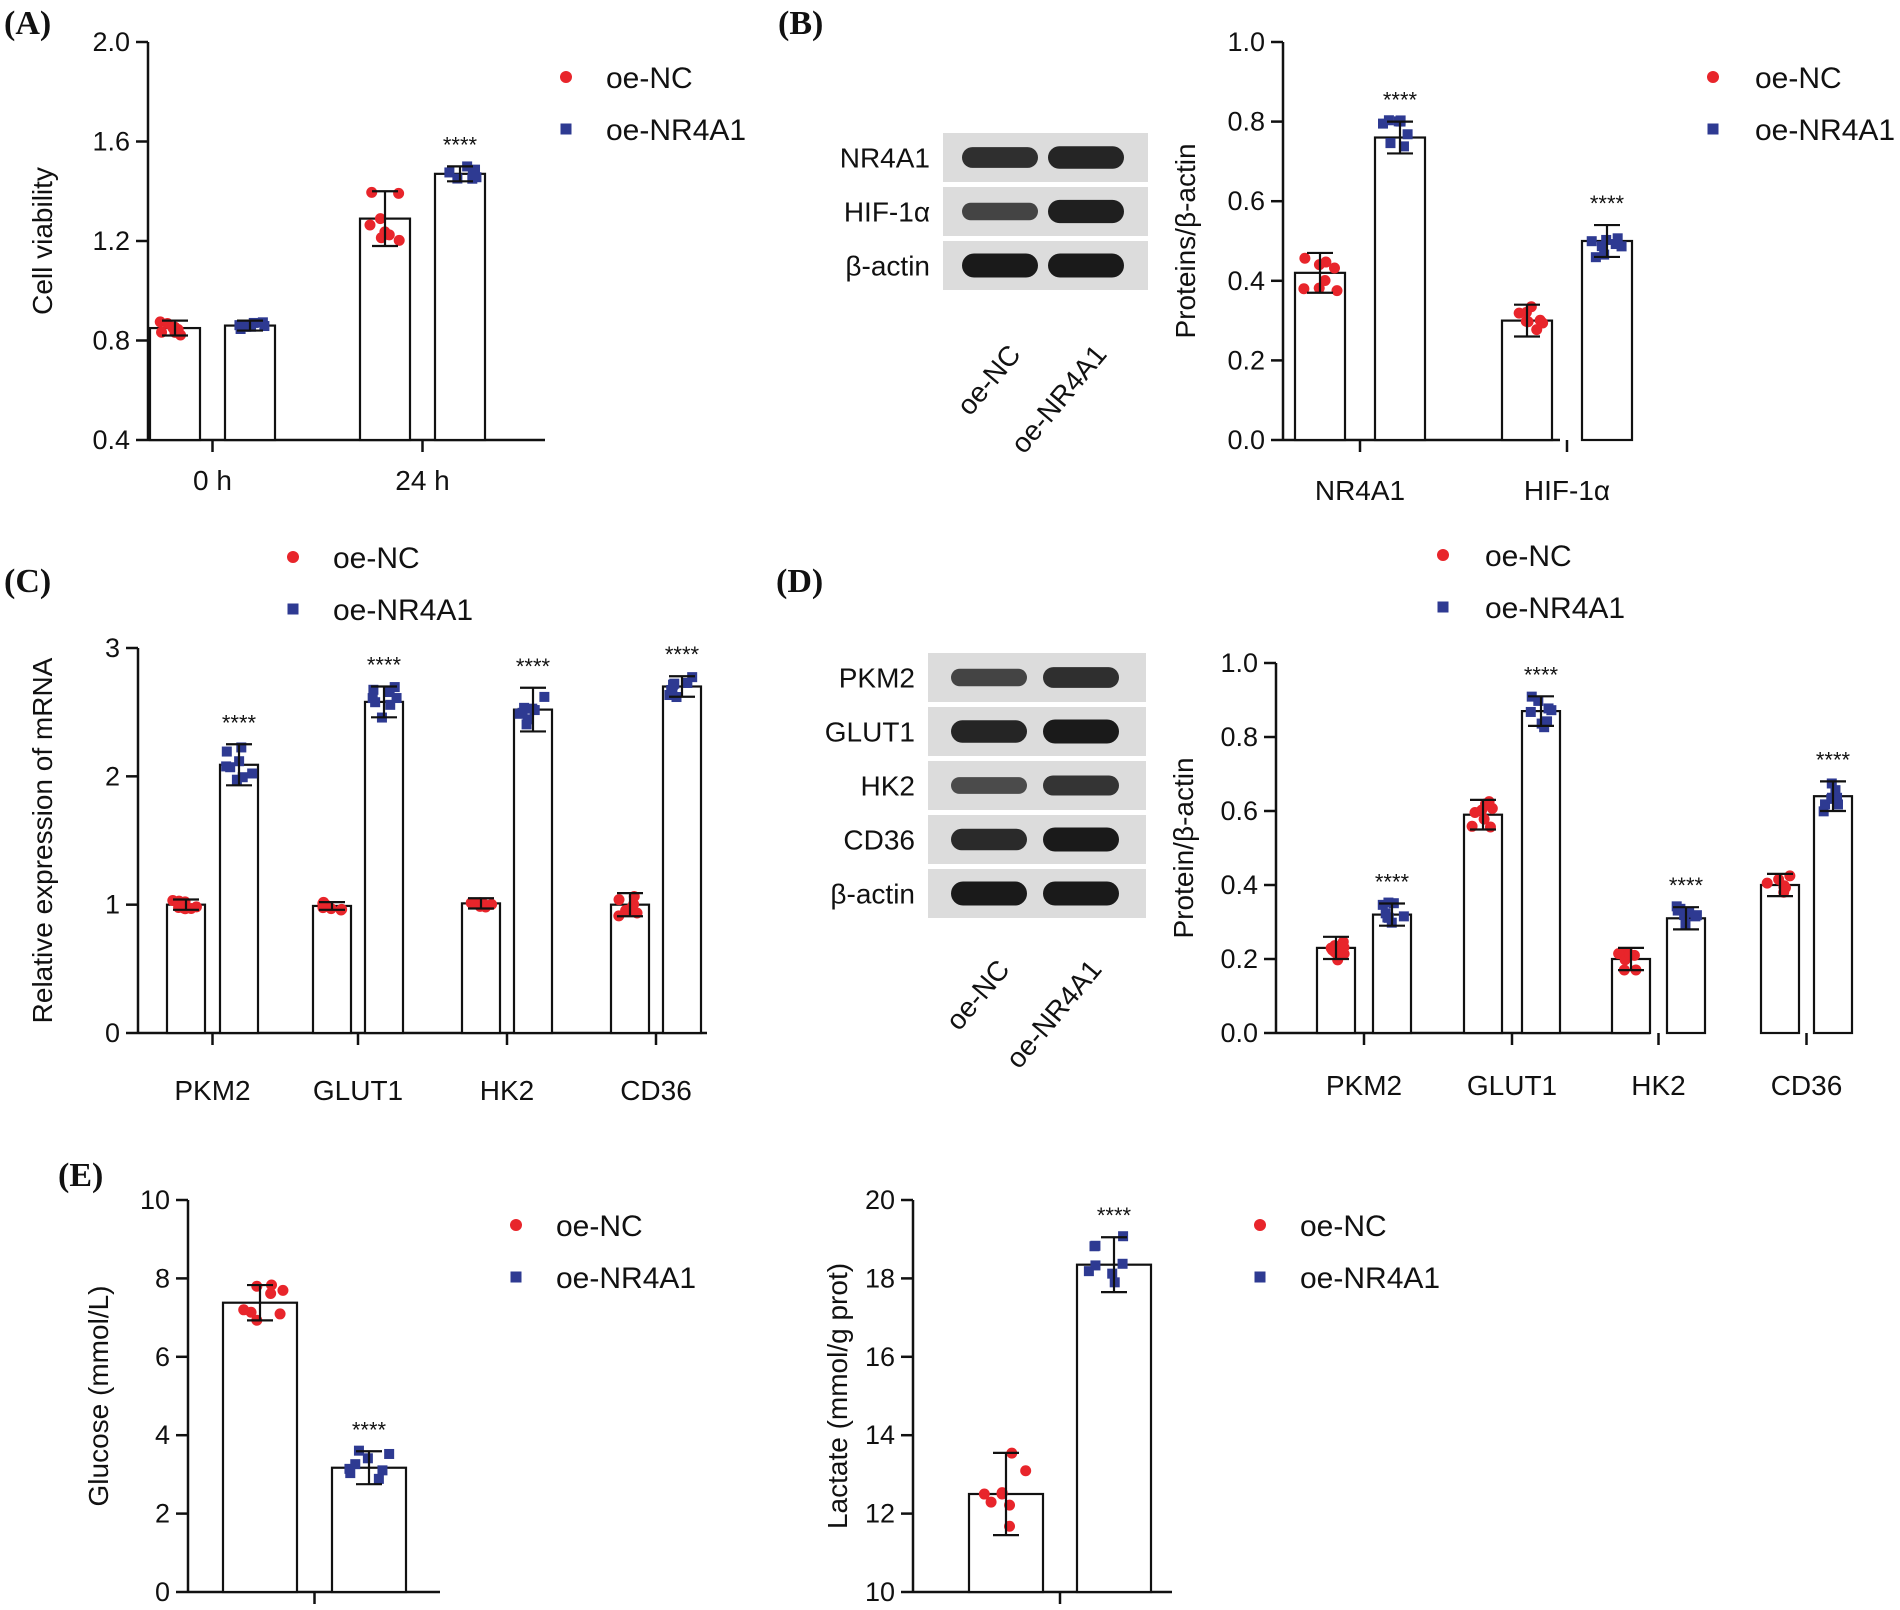 Image resolution: width=1900 pixels, height=1610 pixels. I want to click on panel-label: (C), so click(27, 581).